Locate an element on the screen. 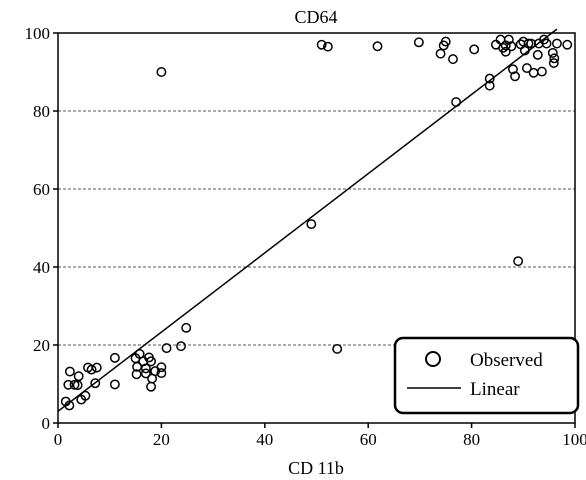 The width and height of the screenshot is (586, 480). x-tick-label: 60 is located at coordinates (368, 439).